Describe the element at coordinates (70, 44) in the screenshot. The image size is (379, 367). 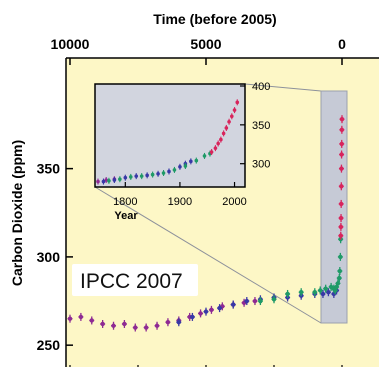
I see `x-tick-label: 10000` at that location.